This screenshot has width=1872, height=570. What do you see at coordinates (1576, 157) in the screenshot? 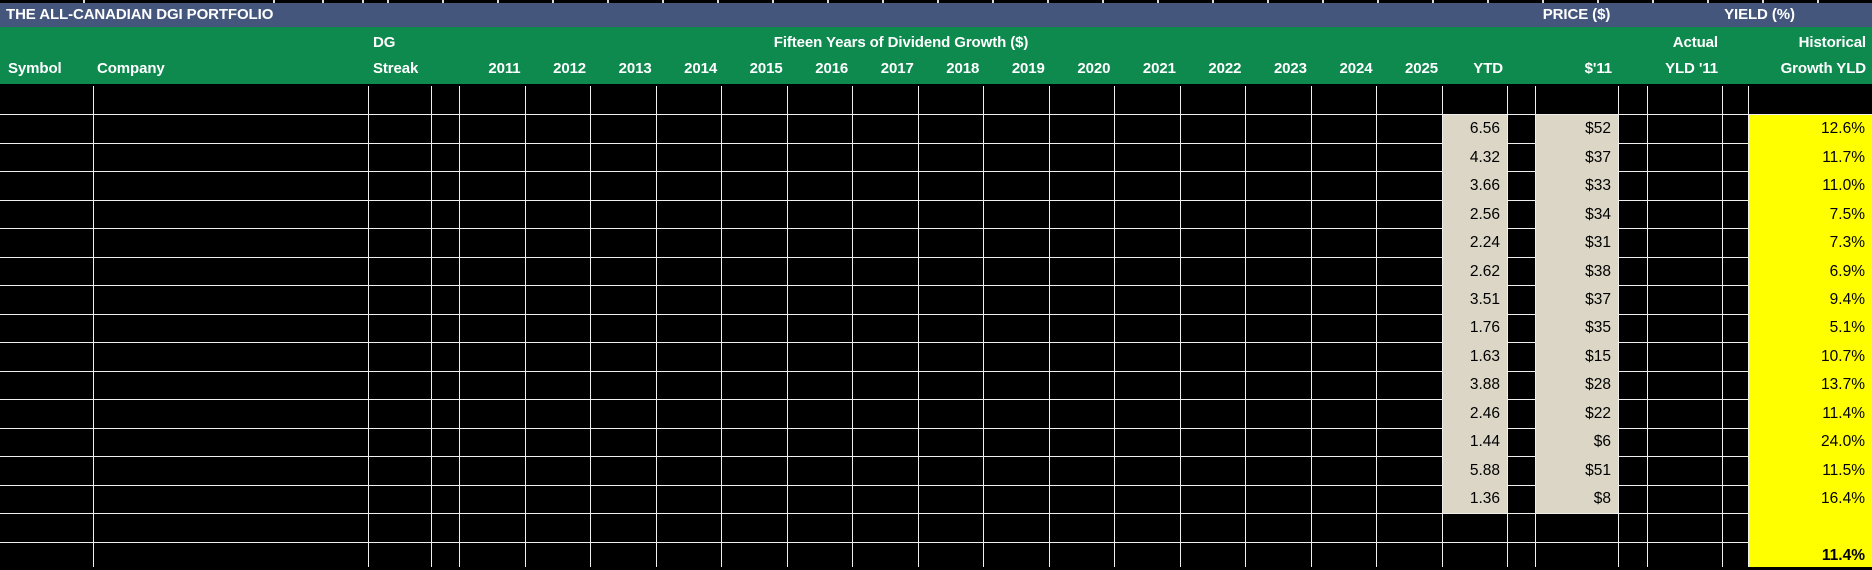
I see `price_11-value-cell: $37` at bounding box center [1576, 157].